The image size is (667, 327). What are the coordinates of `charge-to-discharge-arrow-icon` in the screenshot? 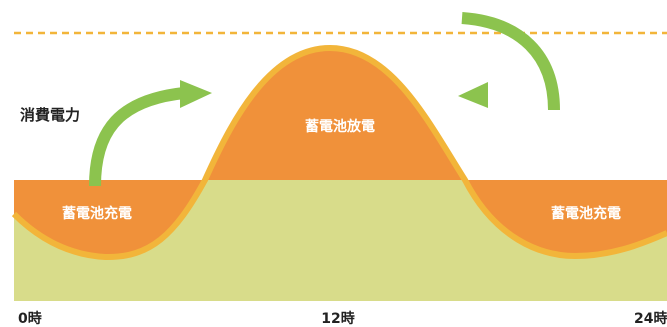 It's located at (150, 133).